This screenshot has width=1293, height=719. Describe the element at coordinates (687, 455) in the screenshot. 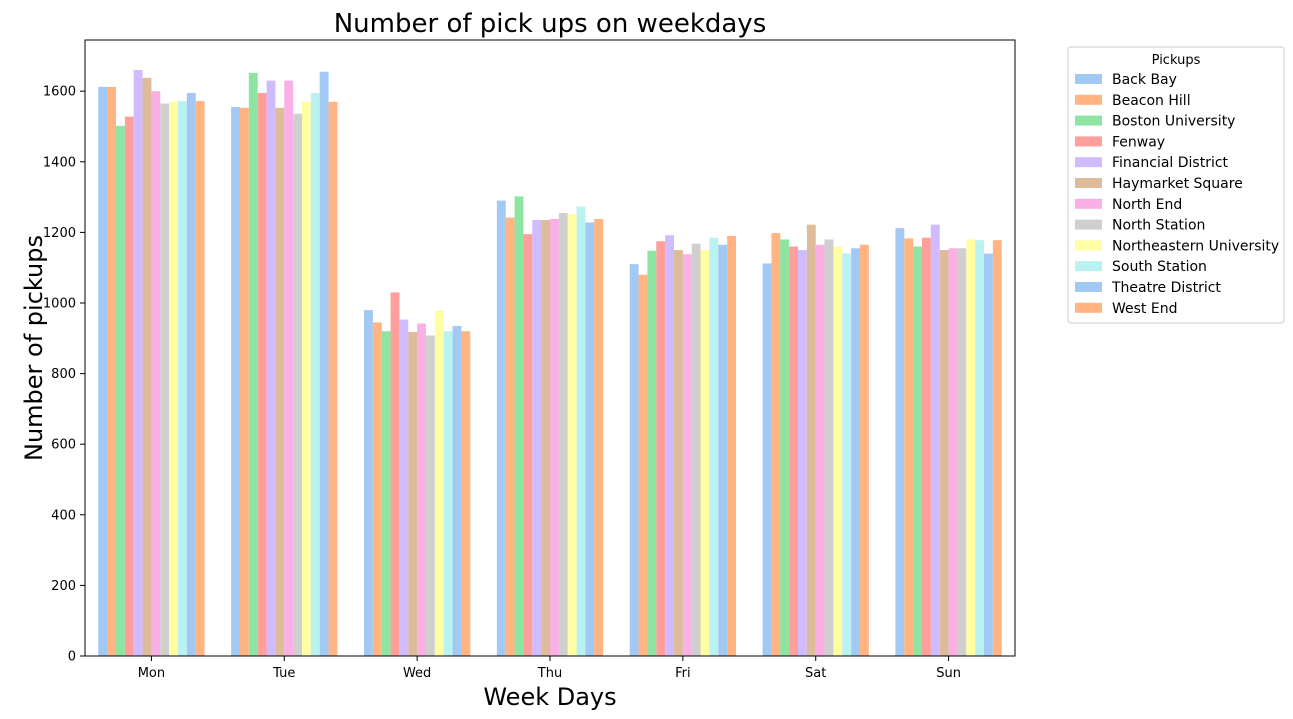

I see `bar-north-end-fri` at that location.